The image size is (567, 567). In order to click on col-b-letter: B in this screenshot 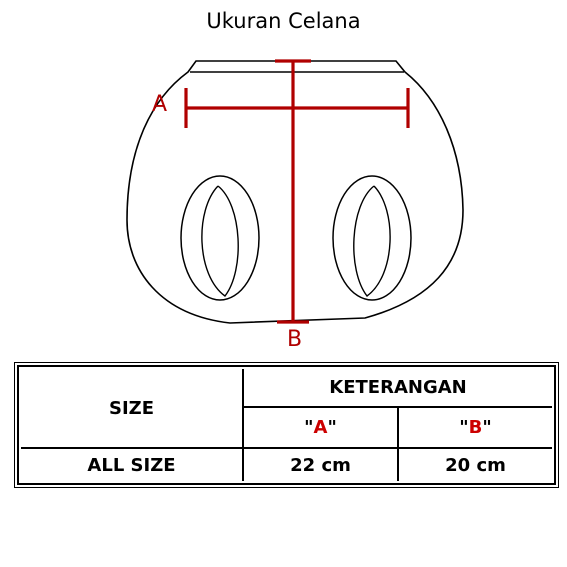, I will do `click(475, 427)`.